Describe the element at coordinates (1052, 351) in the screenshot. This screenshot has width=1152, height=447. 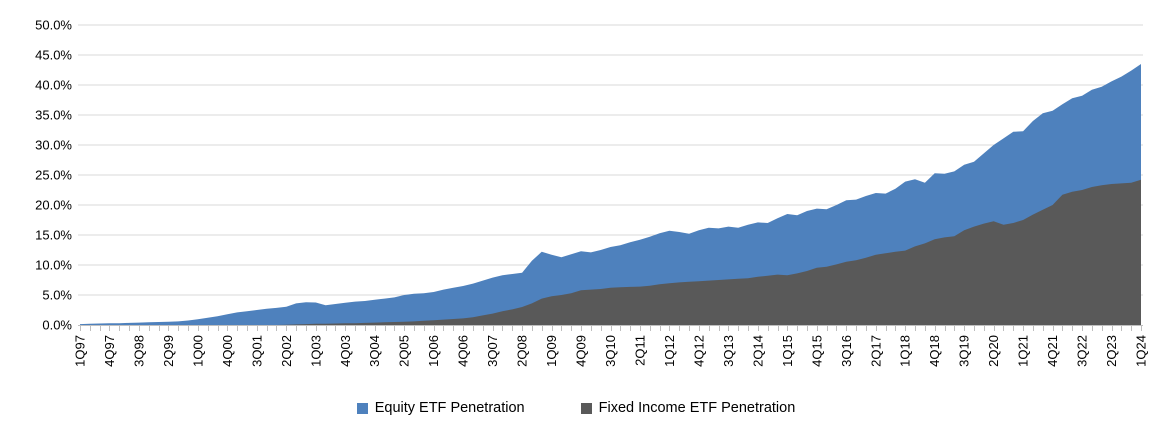
I see `x-tick-label: 4Q21` at that location.